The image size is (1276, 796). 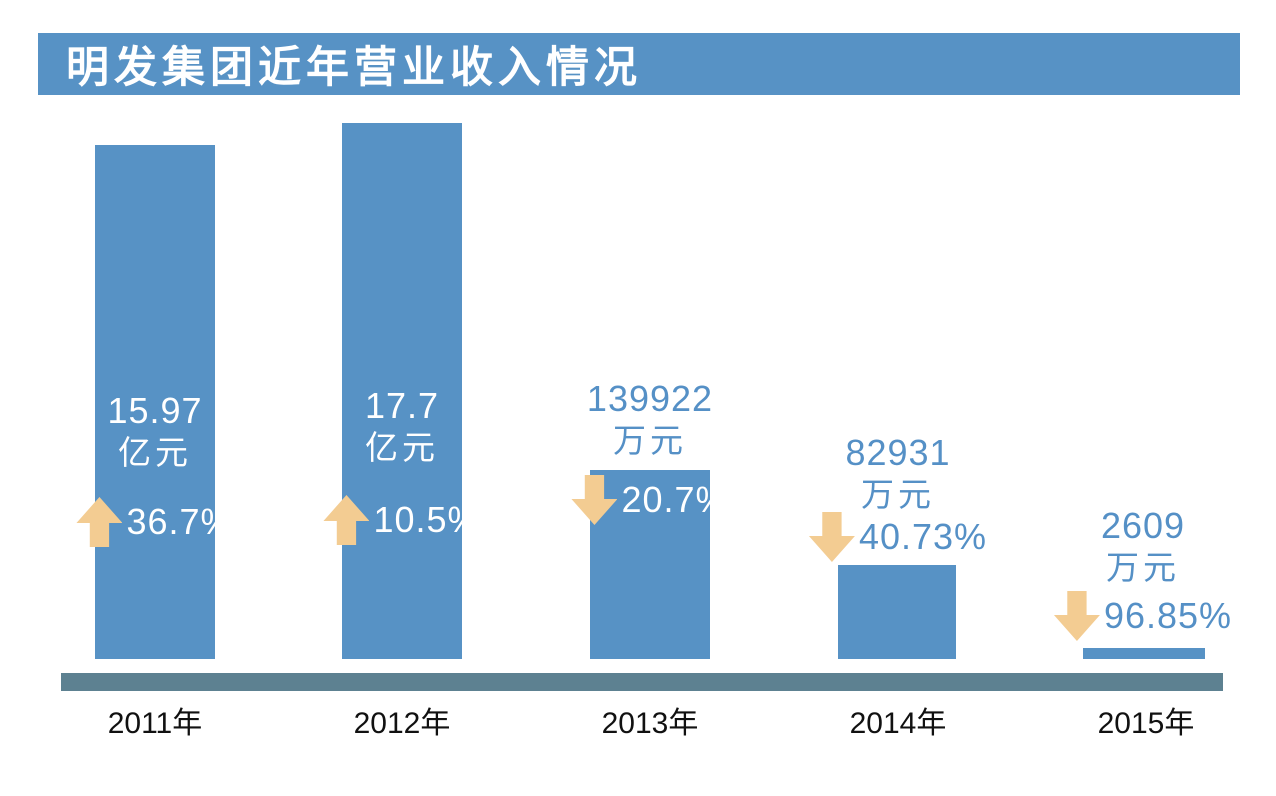 I want to click on value-2013: 139922, so click(x=650, y=398).